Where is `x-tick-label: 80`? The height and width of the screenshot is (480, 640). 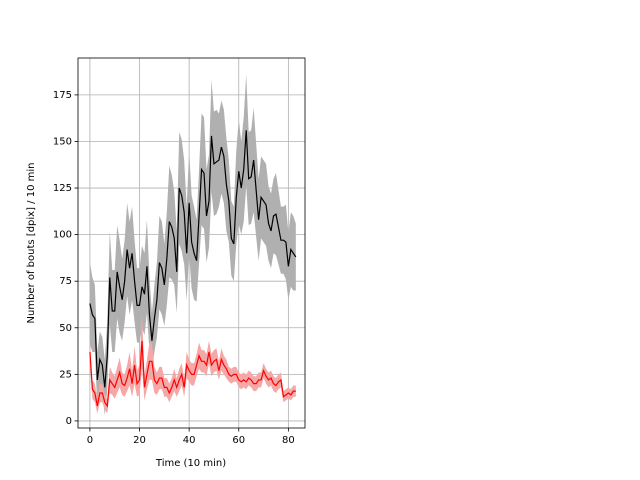
x-tick-label: 80 is located at coordinates (288, 440).